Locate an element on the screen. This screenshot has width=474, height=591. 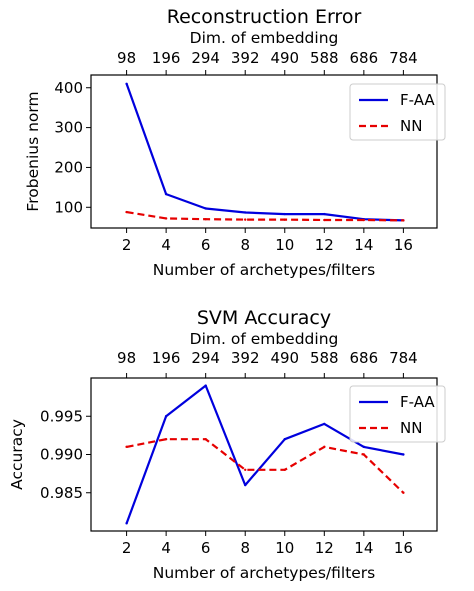
chart-title: Reconstruction Error is located at coordinates (264, 17).